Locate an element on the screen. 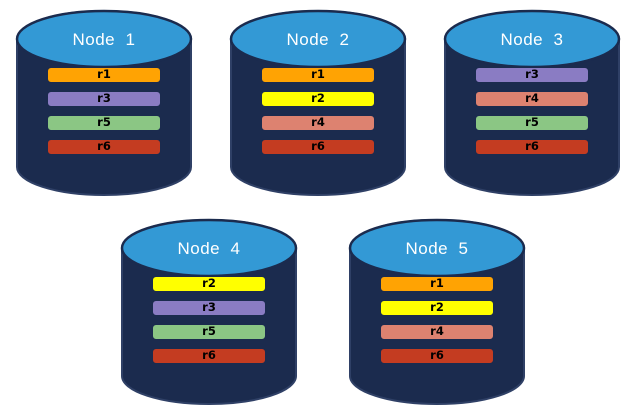  node-4: Node 4 r2 r3 r5 r6 is located at coordinates (209, 313).